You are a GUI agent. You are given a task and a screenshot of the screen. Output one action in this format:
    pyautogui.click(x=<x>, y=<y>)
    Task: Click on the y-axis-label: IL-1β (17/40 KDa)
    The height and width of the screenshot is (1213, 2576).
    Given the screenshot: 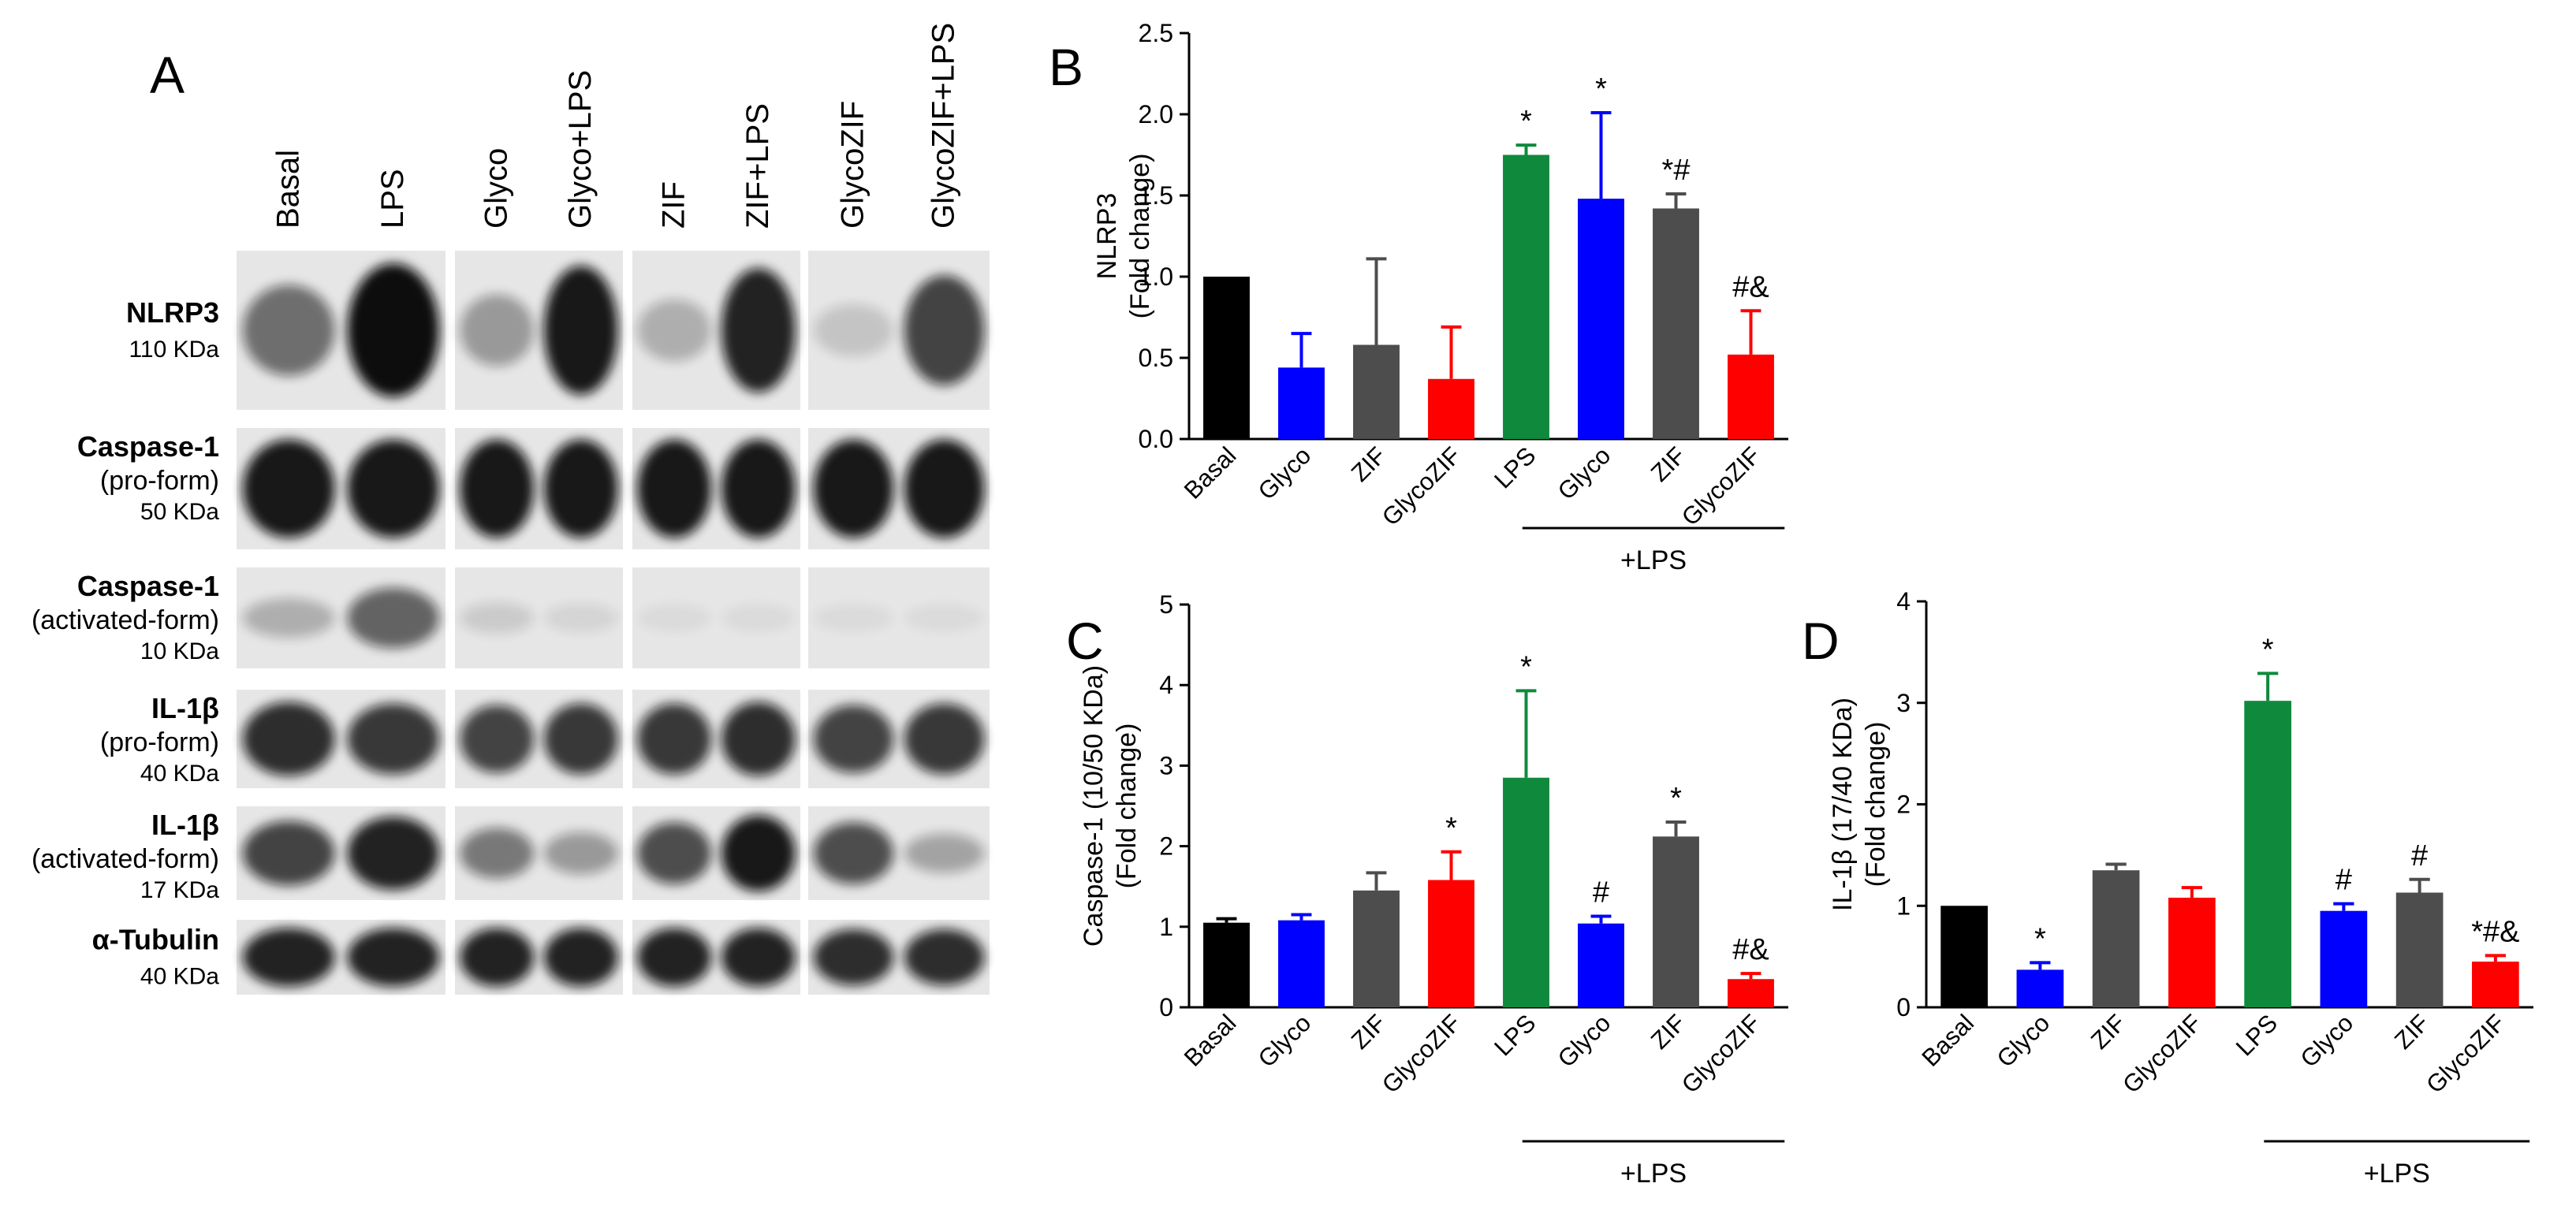 What is the action you would take?
    pyautogui.click(x=1843, y=804)
    